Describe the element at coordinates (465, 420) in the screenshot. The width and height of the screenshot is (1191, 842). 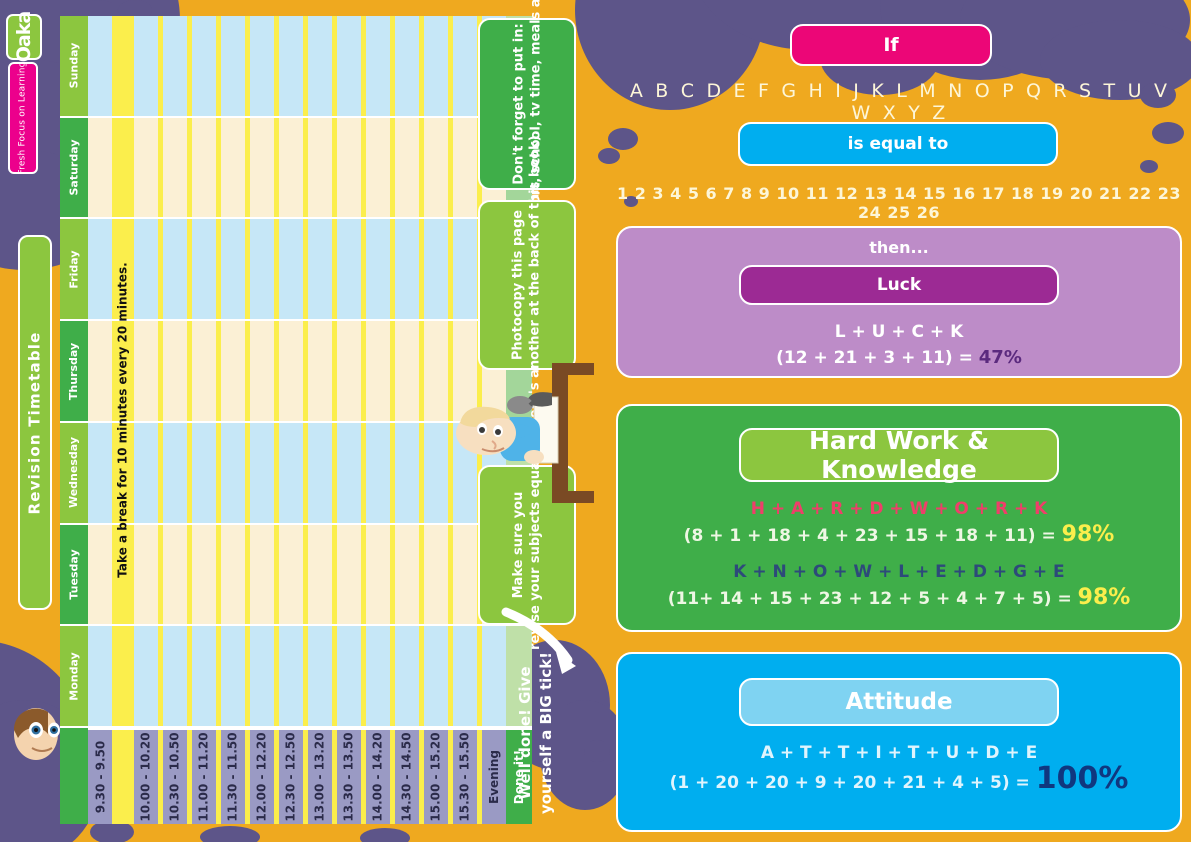
I see `timetable-slot-column: 15.30 - 15.50` at that location.